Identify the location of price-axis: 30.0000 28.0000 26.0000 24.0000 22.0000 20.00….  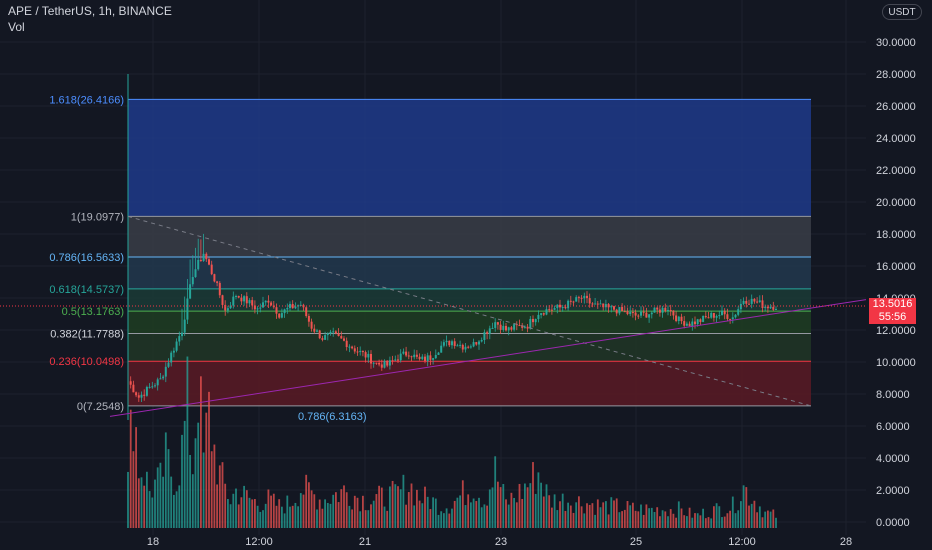
(896, 283).